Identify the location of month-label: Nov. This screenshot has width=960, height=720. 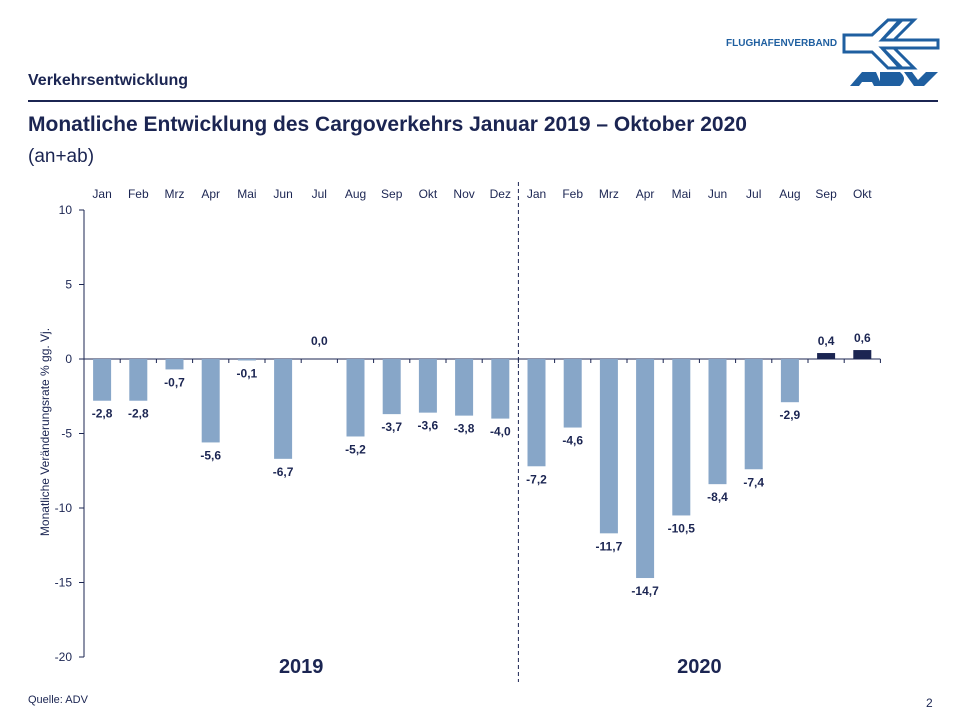
(463, 194).